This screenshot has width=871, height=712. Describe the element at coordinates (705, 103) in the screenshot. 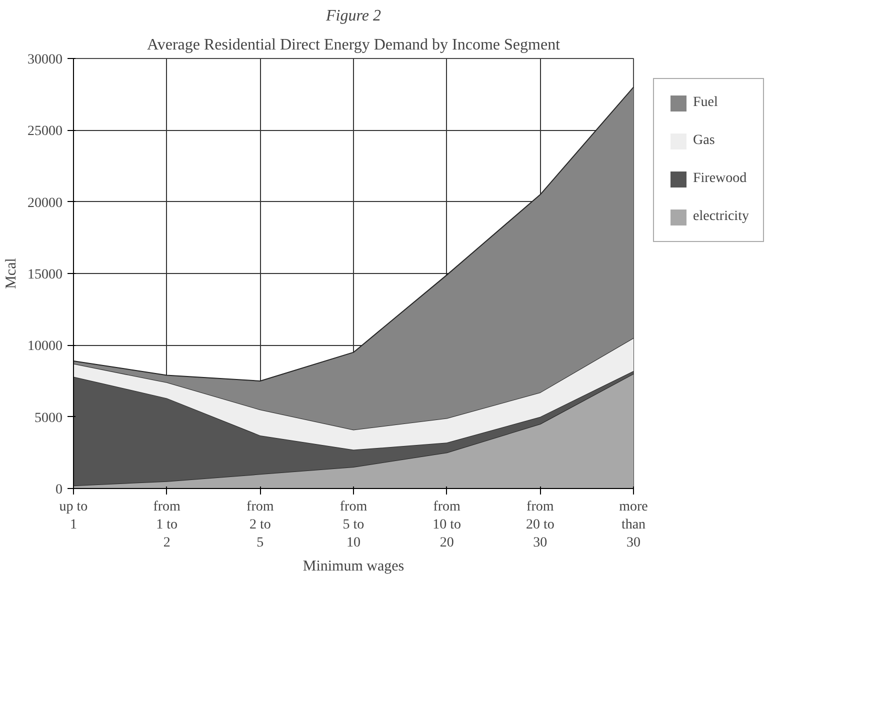

I see `legend-label: Fuel` at that location.